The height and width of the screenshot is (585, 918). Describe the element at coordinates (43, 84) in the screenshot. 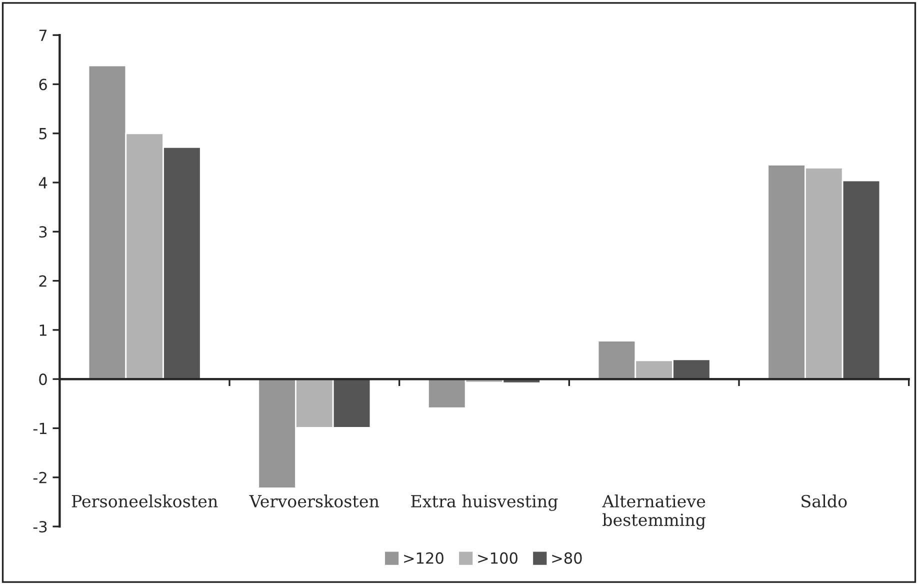

I see `y-tick-label: 6` at that location.